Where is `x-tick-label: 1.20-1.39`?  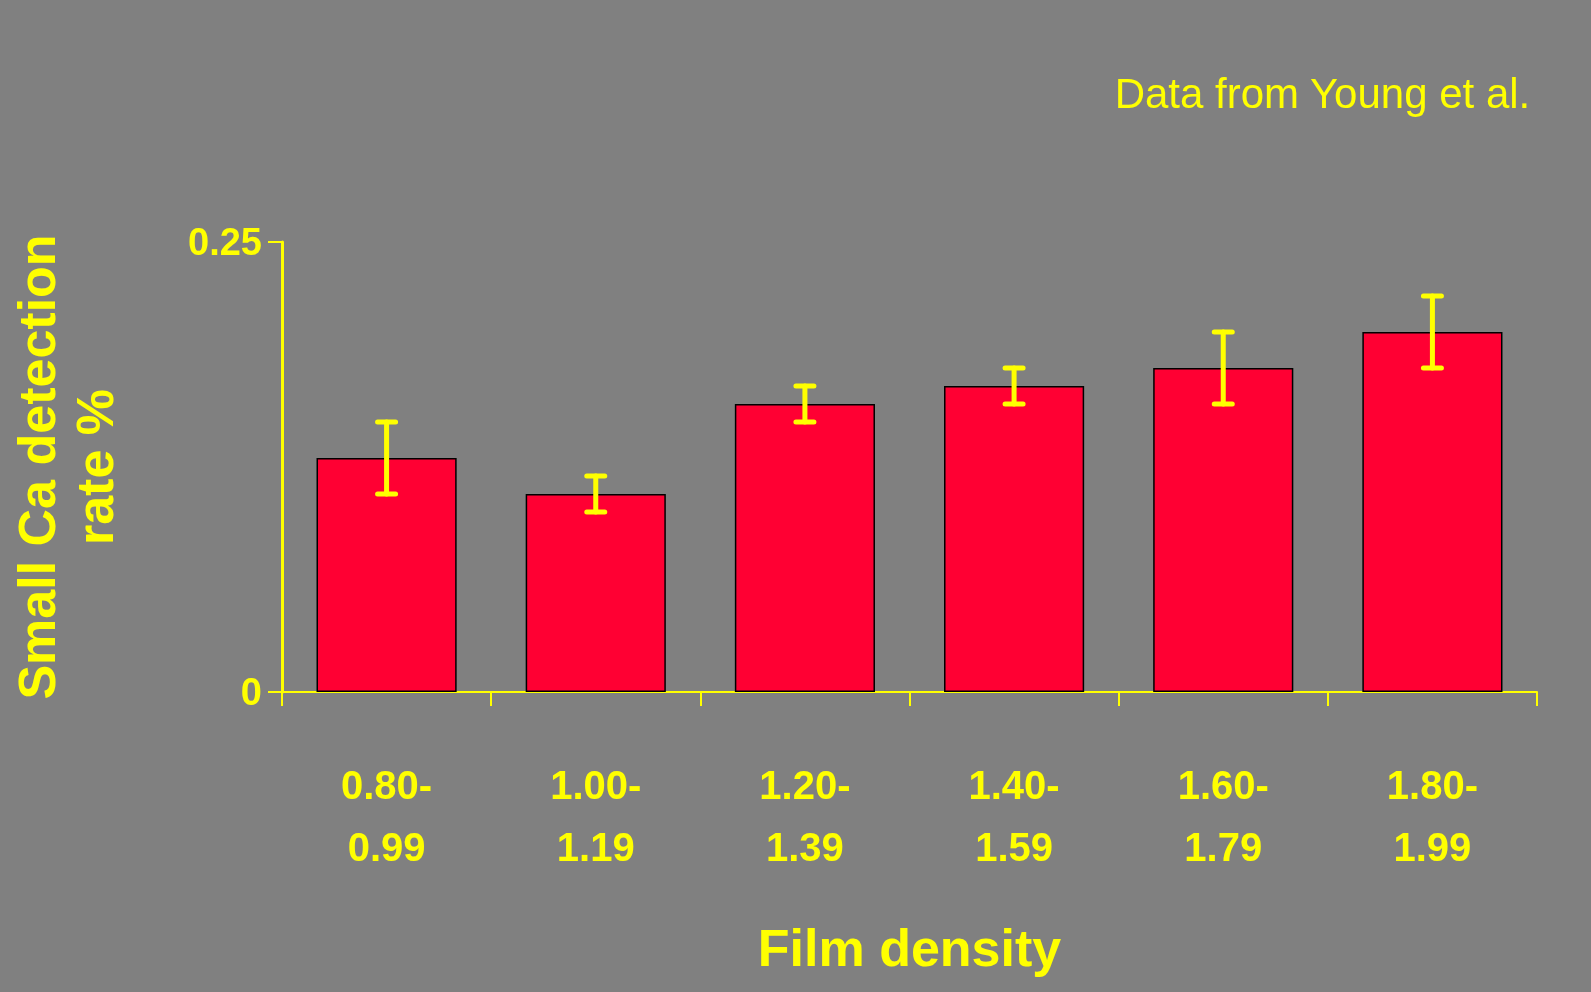
x-tick-label: 1.20-1.39 is located at coordinates (805, 816).